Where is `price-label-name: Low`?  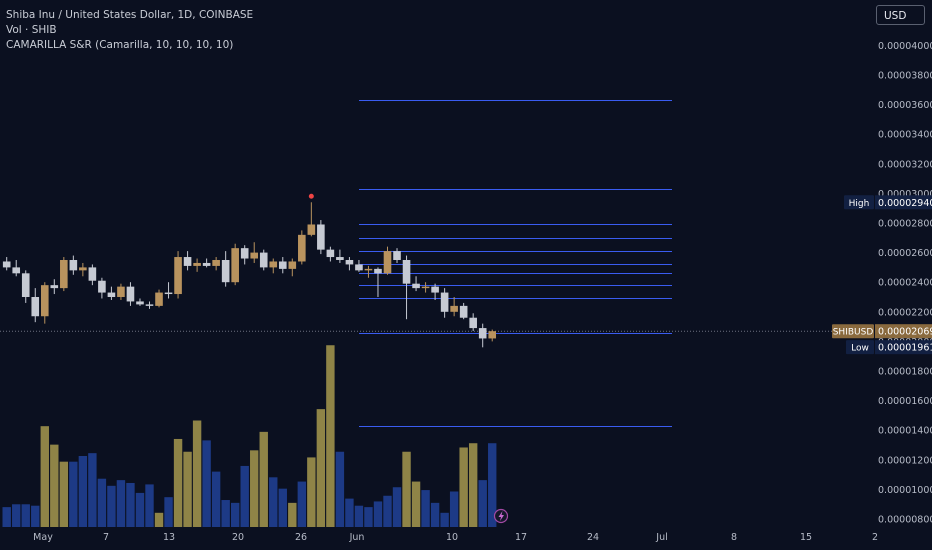 price-label-name: Low is located at coordinates (860, 349).